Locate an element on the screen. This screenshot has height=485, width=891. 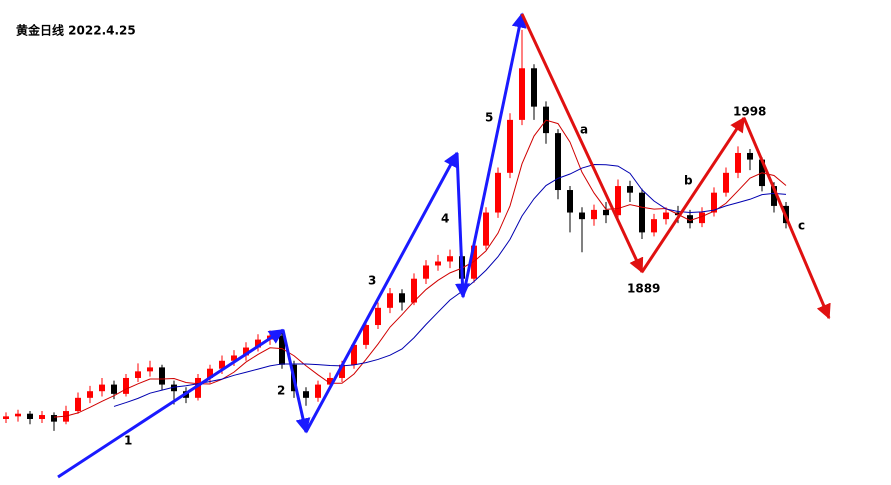
price-label: 1998 is located at coordinates (749, 112).